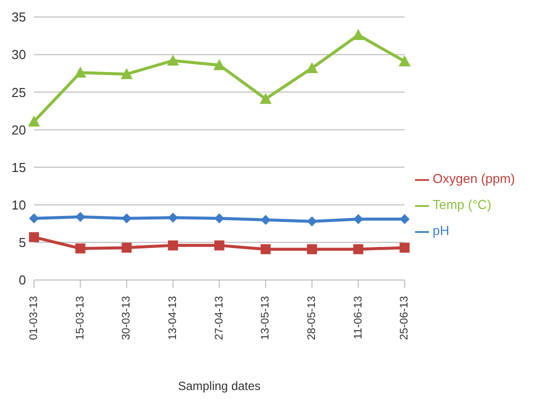 The height and width of the screenshot is (415, 541). Describe the element at coordinates (80, 318) in the screenshot. I see `x-tick-label: 15-03-13` at that location.